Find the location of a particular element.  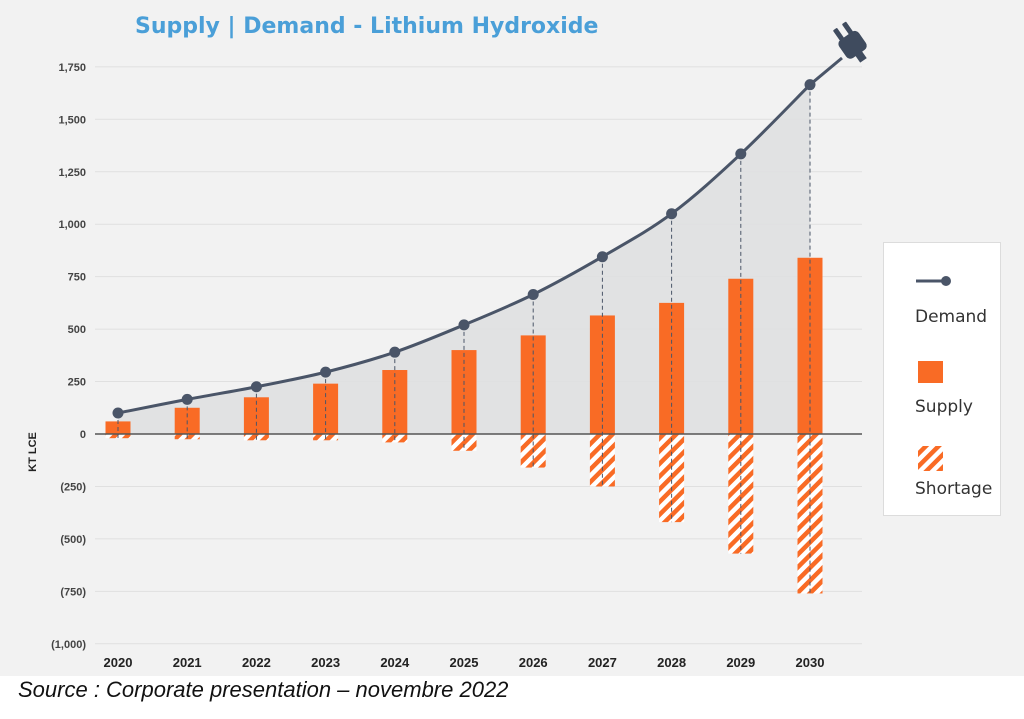

x-tick-label: 2027 is located at coordinates (602, 662).